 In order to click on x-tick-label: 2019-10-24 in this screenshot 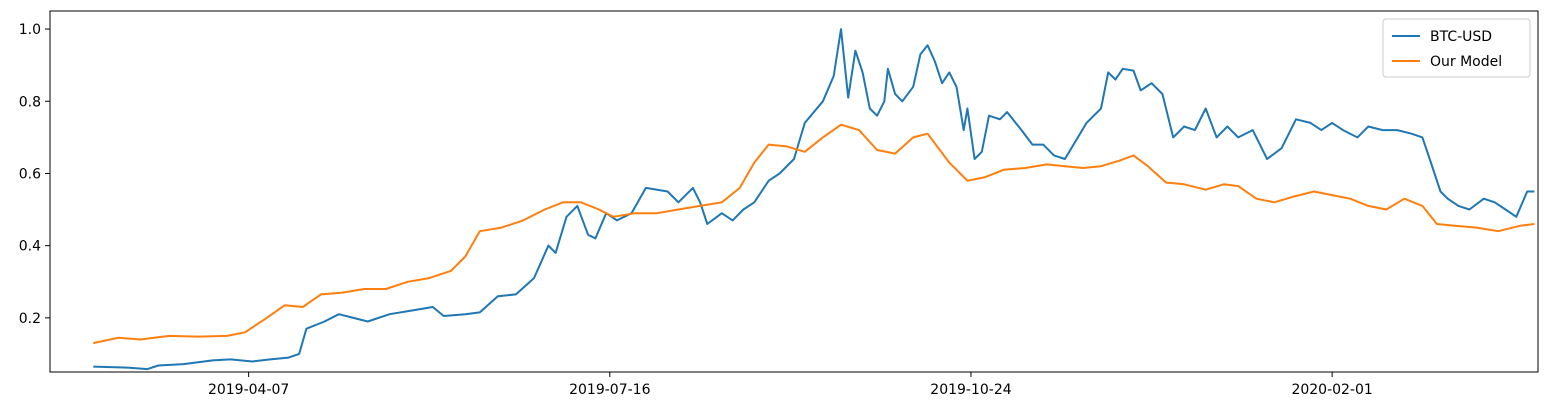, I will do `click(970, 390)`.